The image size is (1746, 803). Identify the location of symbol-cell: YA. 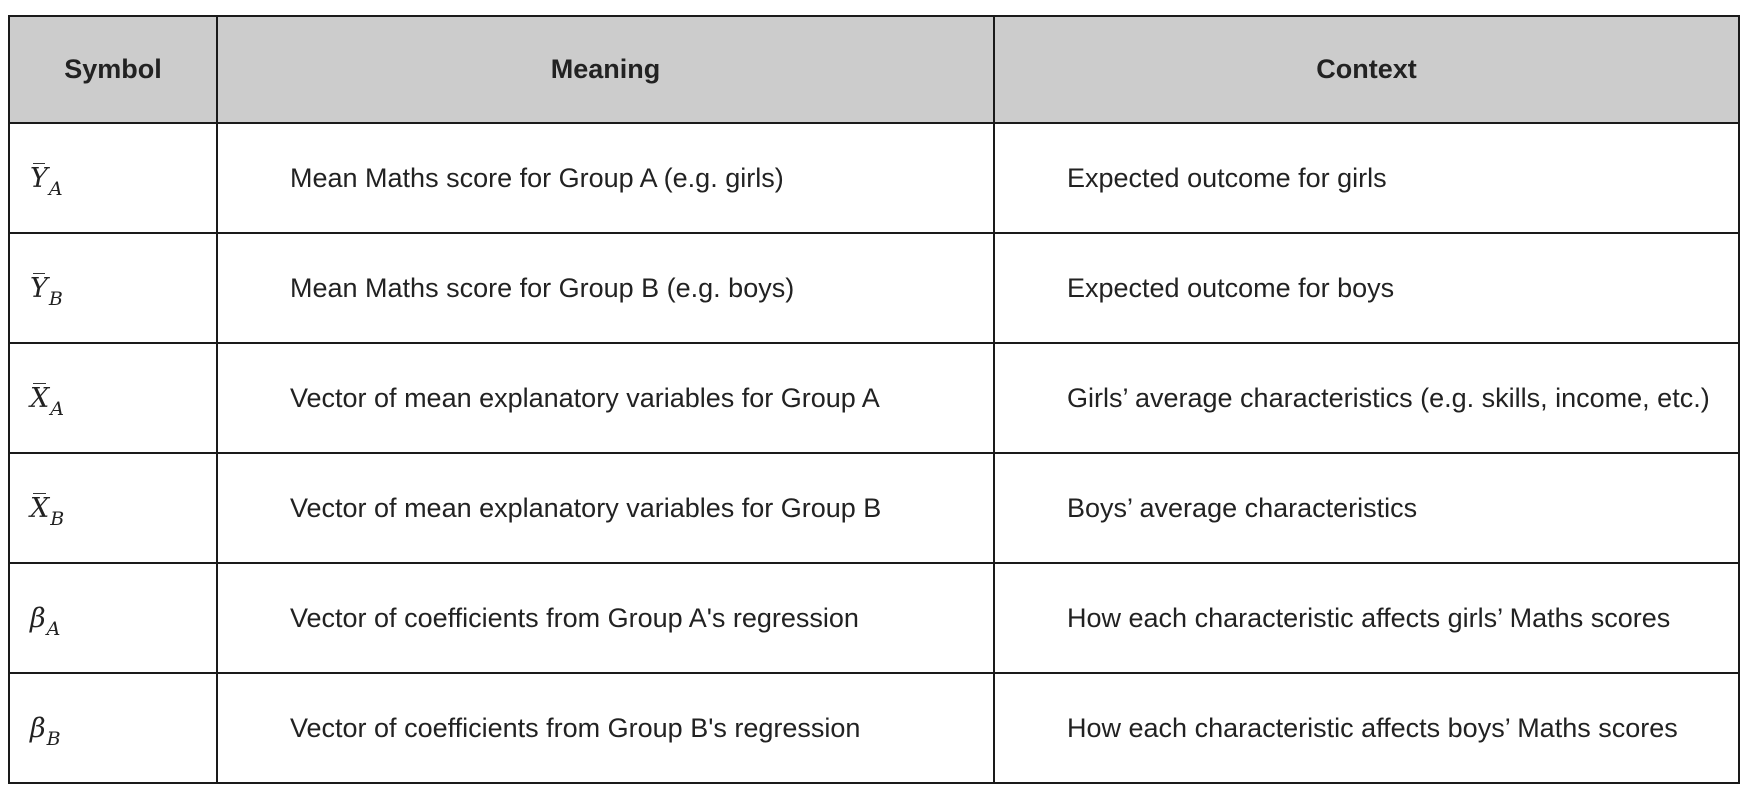
(113, 178).